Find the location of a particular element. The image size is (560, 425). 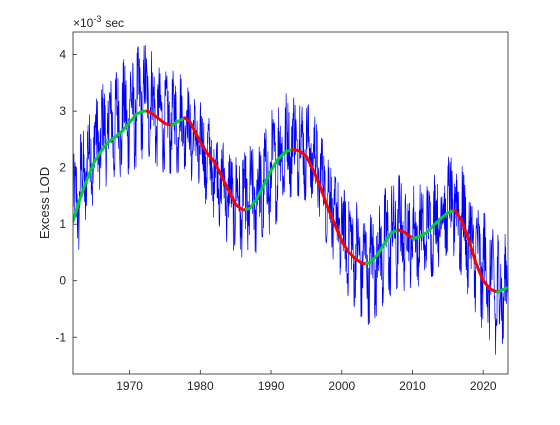

exponent-base: ×10 is located at coordinates (83, 23).